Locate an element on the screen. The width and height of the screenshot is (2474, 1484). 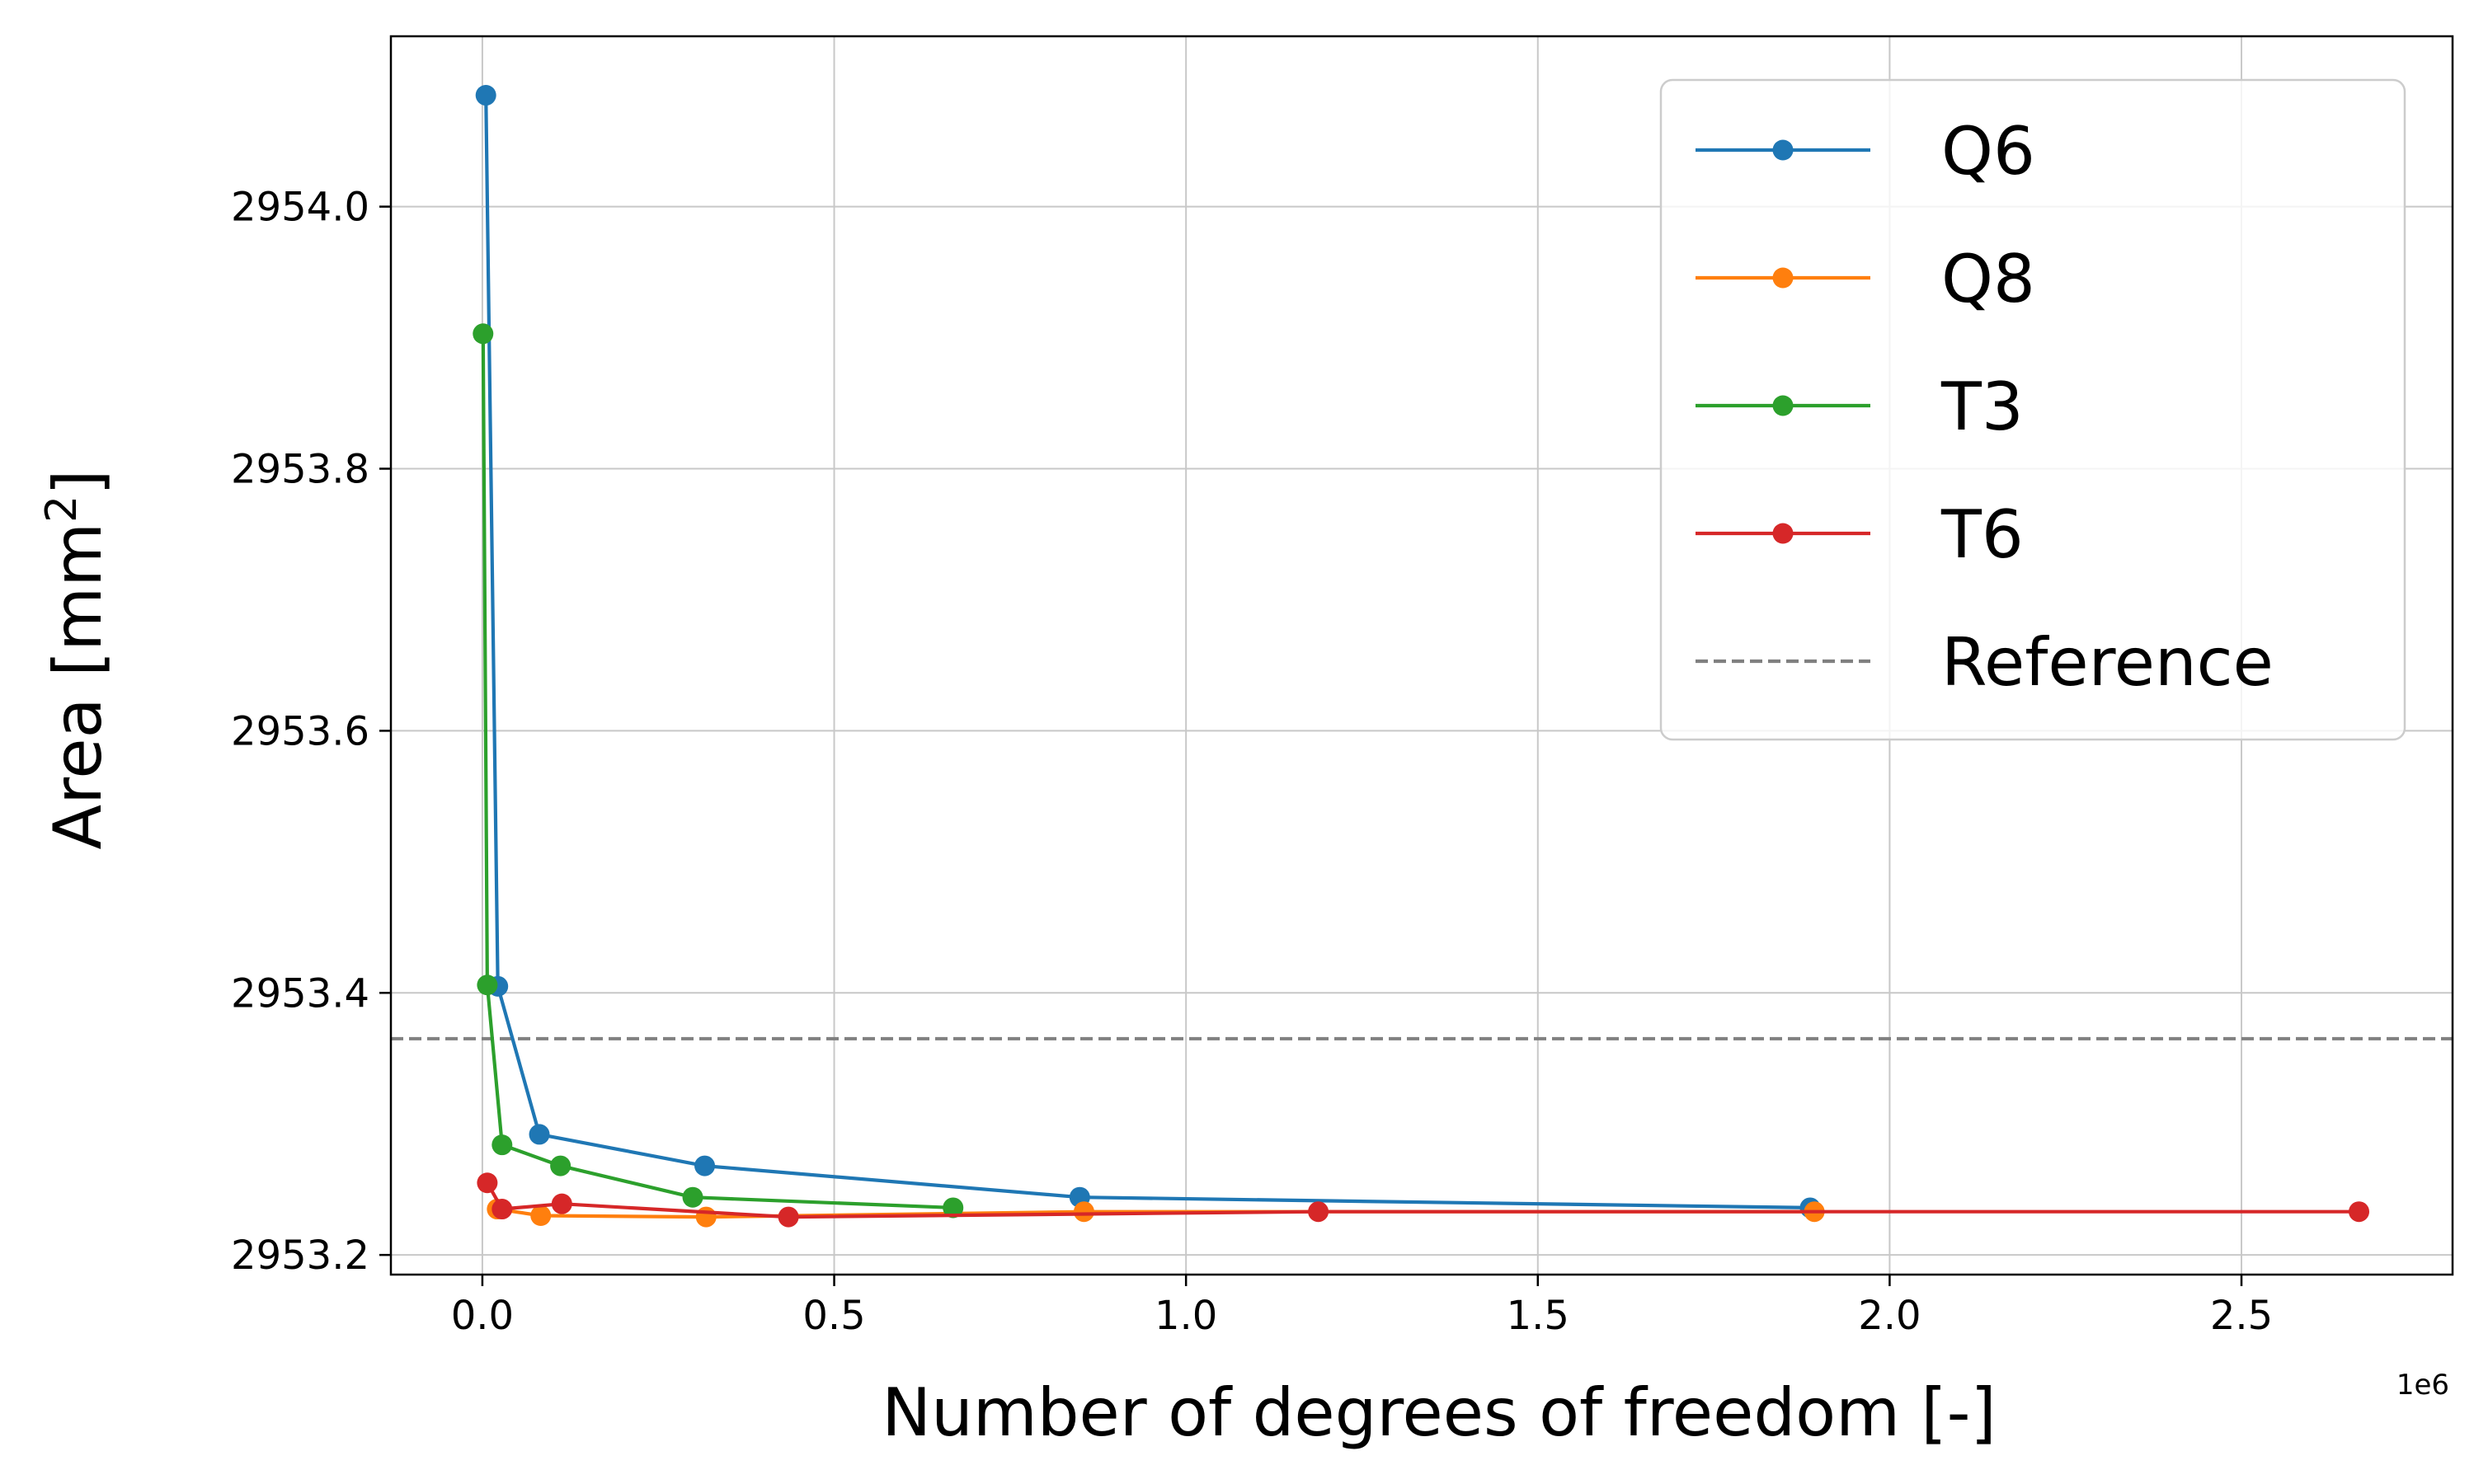
x-tick-label: 1.5 is located at coordinates (1538, 1316).